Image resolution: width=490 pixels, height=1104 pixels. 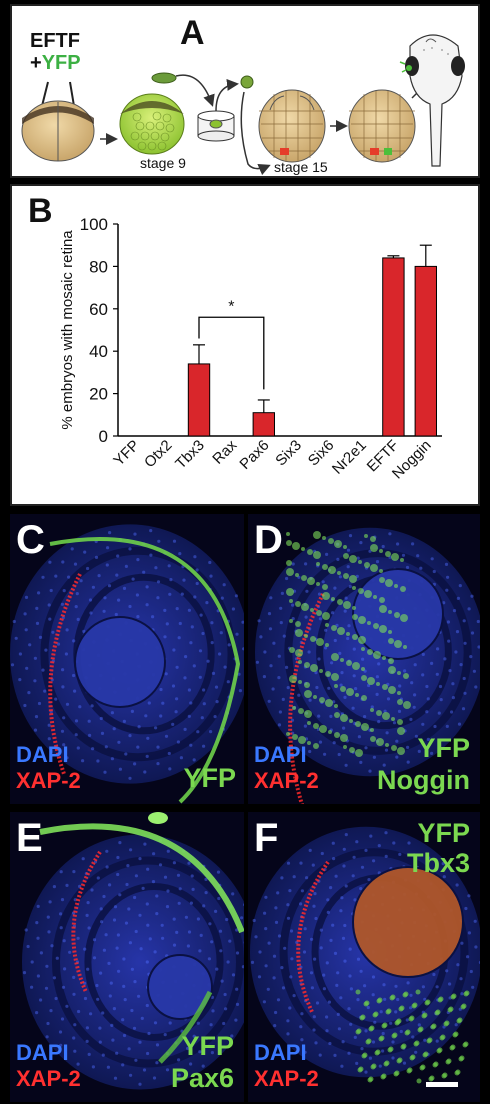 I want to click on stage9-embryo, so click(x=152, y=124).